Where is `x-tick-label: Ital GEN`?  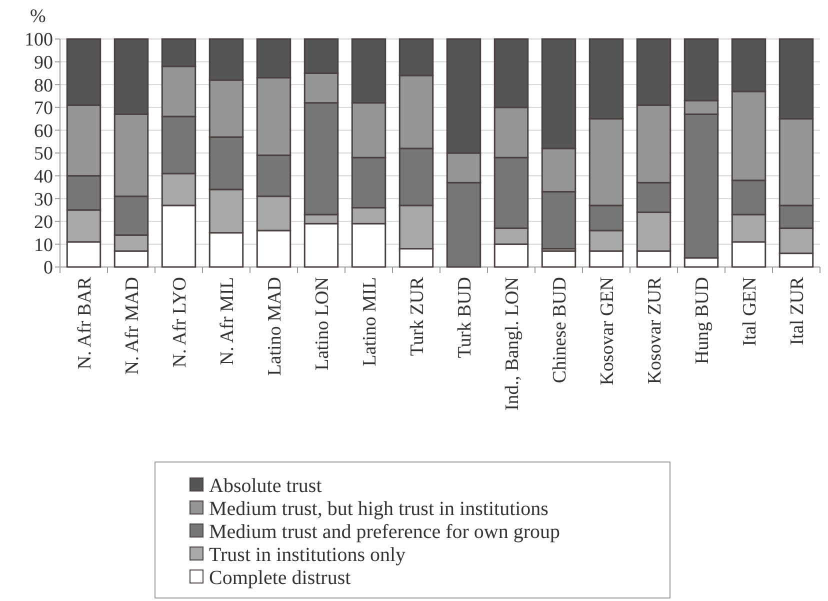
x-tick-label: Ital GEN is located at coordinates (749, 311).